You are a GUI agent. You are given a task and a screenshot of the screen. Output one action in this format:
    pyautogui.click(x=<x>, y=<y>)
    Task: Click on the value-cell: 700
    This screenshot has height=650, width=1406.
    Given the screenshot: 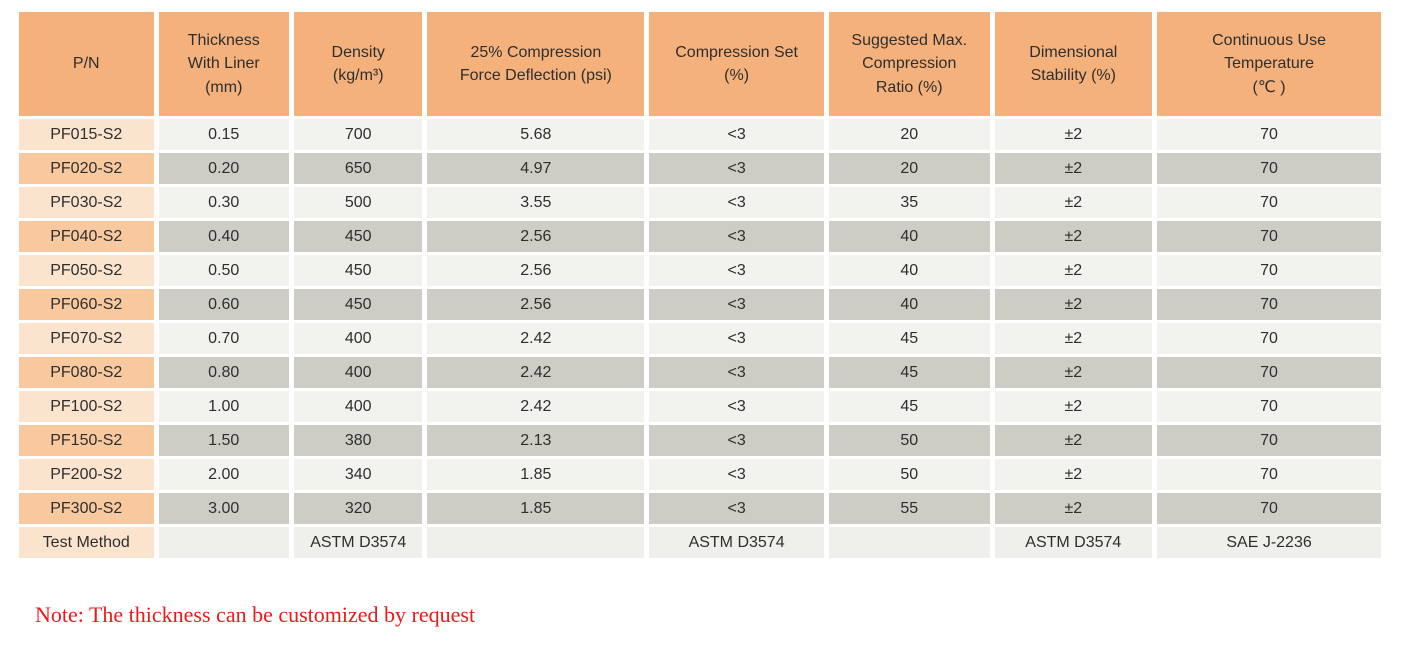 What is the action you would take?
    pyautogui.click(x=358, y=134)
    